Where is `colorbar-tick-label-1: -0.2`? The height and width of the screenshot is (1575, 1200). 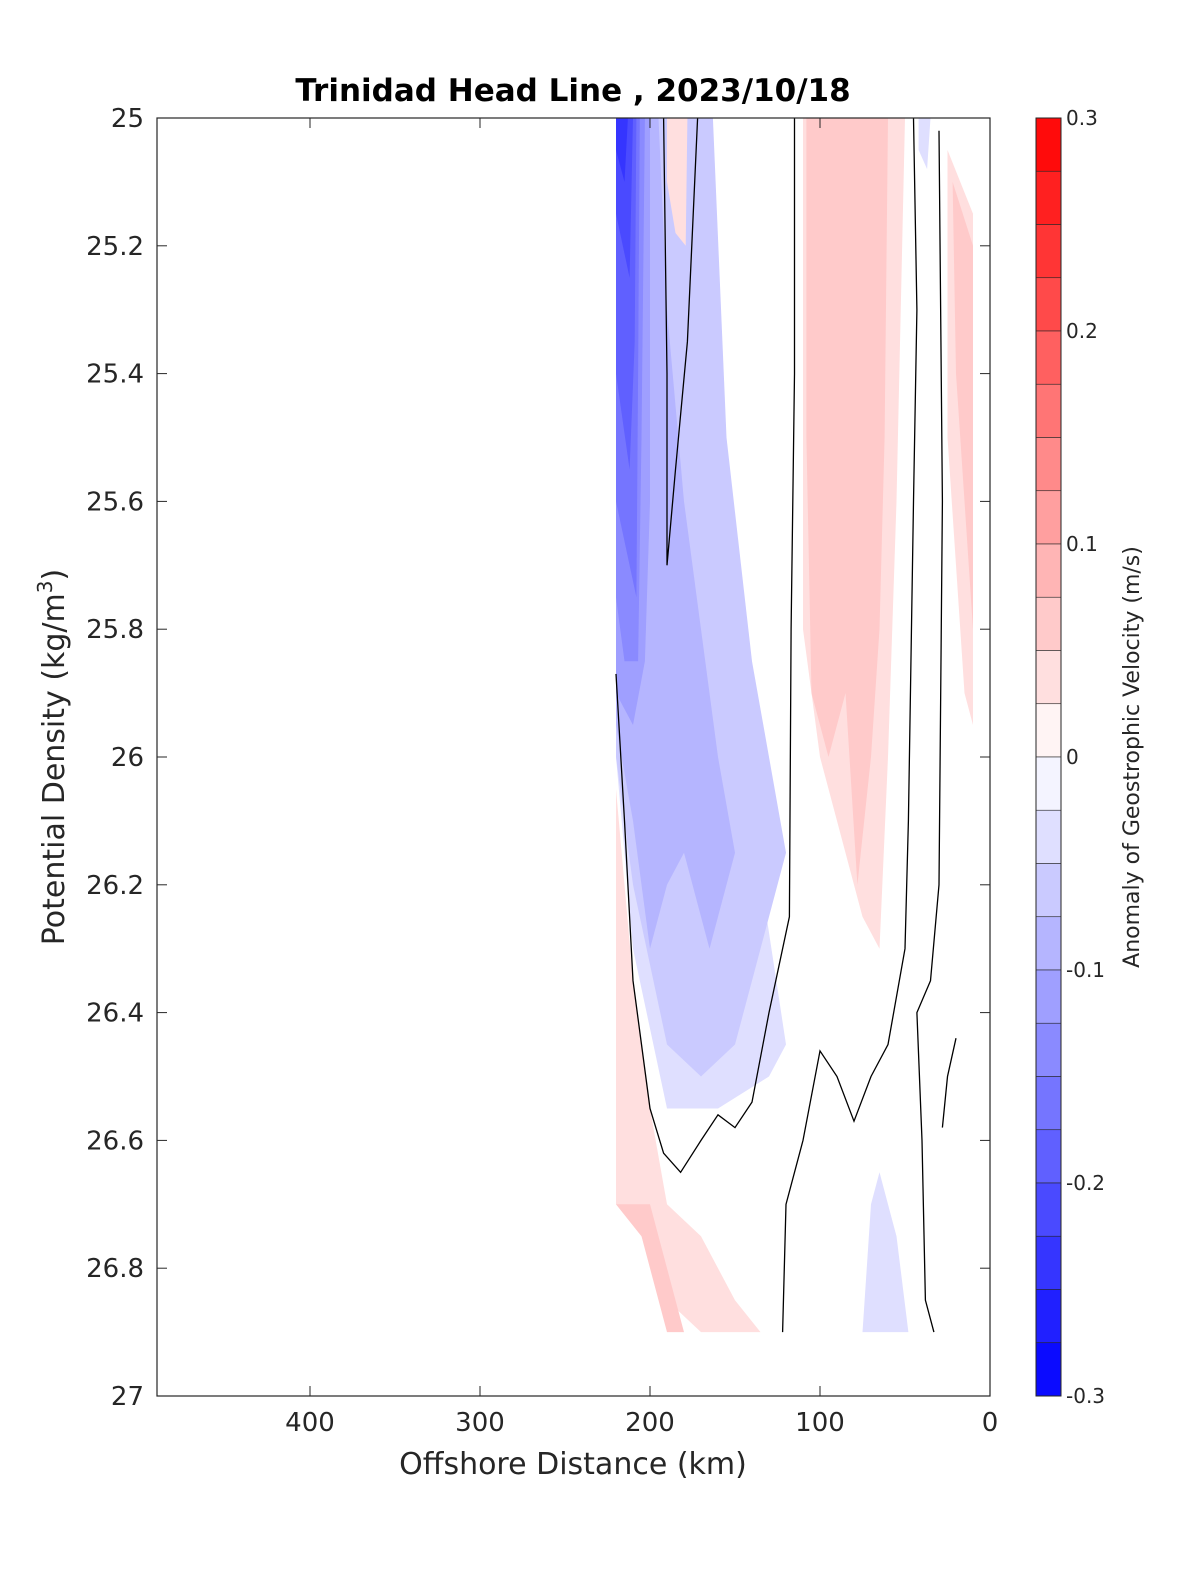 colorbar-tick-label-1: -0.2 is located at coordinates (1085, 1183).